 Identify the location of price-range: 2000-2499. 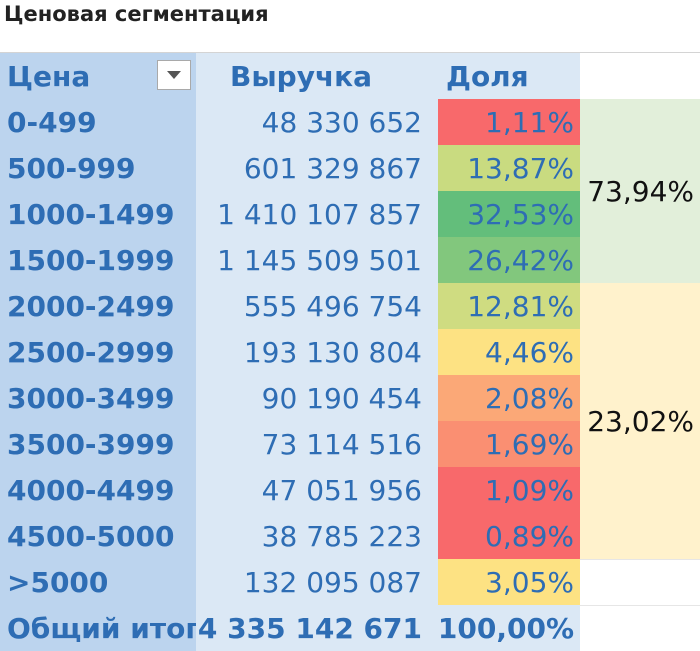
(98, 306).